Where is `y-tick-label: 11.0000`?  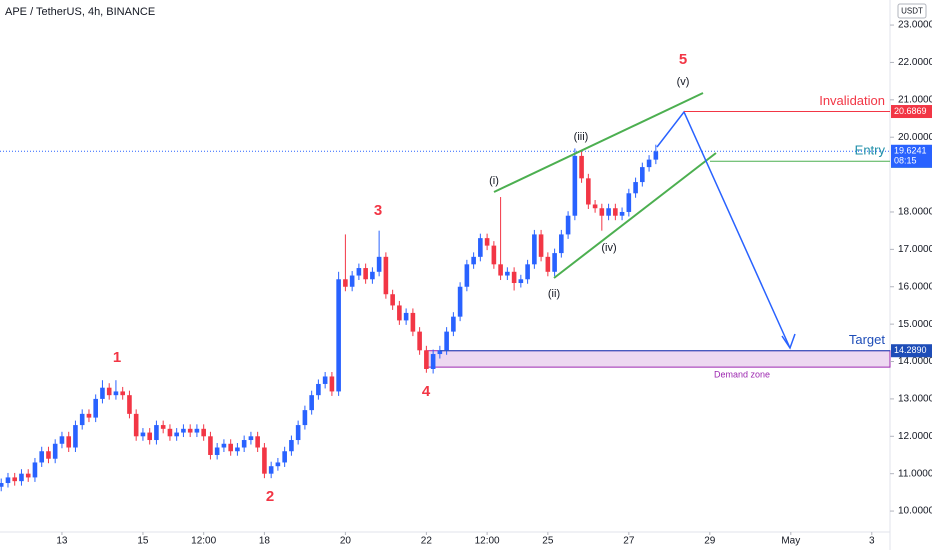
y-tick-label: 11.0000 is located at coordinates (915, 473).